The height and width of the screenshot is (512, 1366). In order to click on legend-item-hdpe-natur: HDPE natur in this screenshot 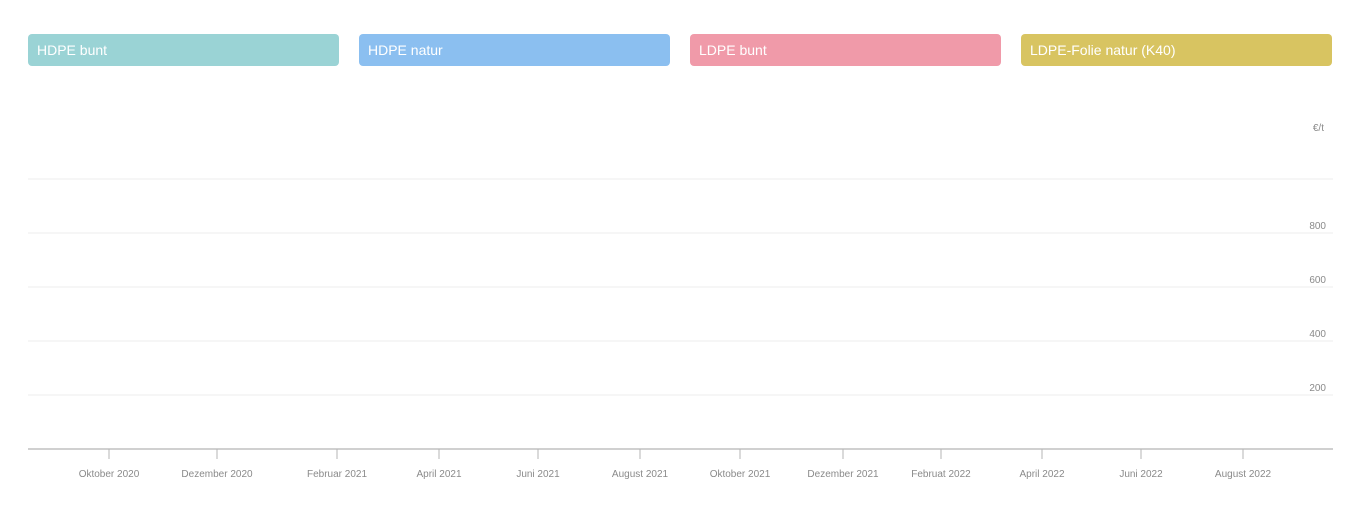, I will do `click(514, 50)`.